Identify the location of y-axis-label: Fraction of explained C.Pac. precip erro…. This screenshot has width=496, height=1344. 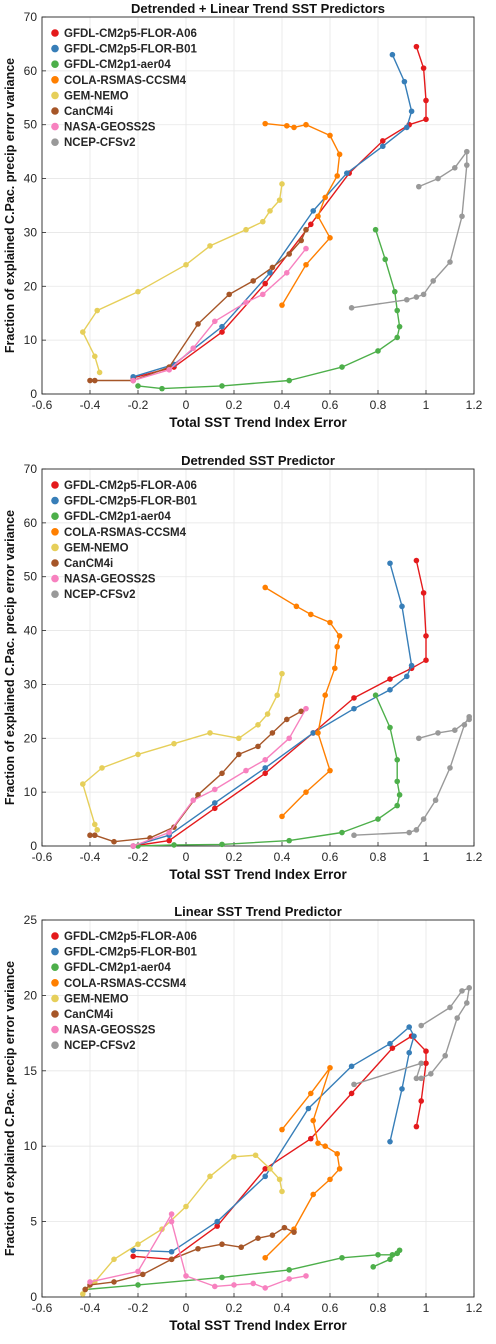
(10, 1108).